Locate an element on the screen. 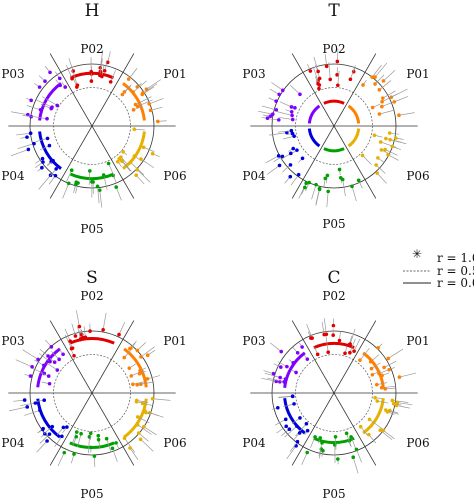 The height and width of the screenshot is (499, 474). sector-label-p06: P06 is located at coordinates (417, 176).